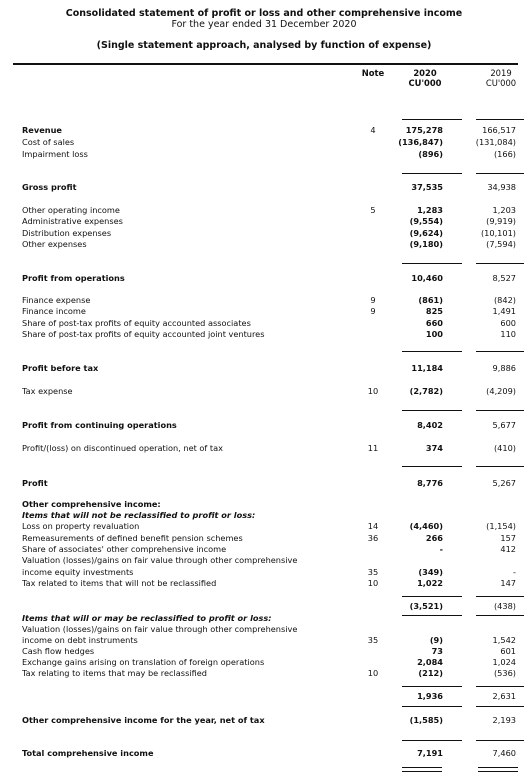 The height and width of the screenshot is (781, 528). Describe the element at coordinates (434, 311) in the screenshot. I see `row-value-2020: 825` at that location.